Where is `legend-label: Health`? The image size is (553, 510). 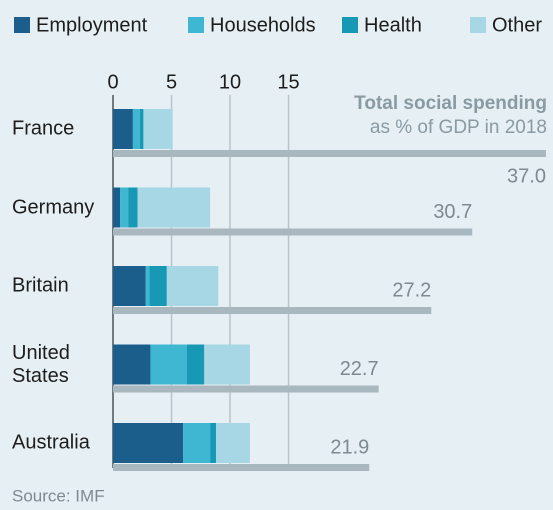 legend-label: Health is located at coordinates (393, 25).